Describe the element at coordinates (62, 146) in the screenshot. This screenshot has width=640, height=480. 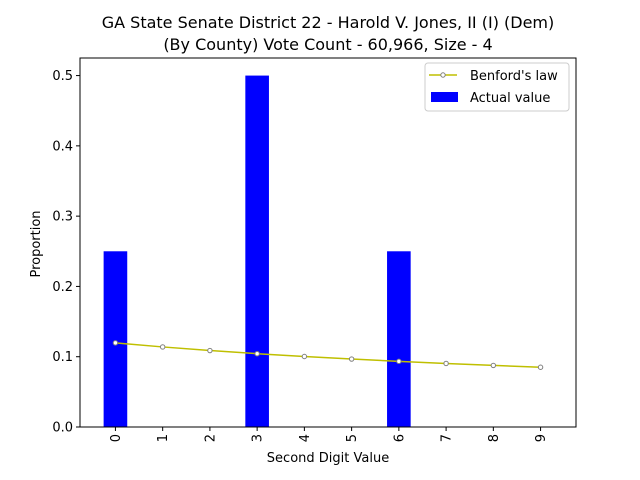
I see `y-tick-label-0.4: 0.4` at that location.